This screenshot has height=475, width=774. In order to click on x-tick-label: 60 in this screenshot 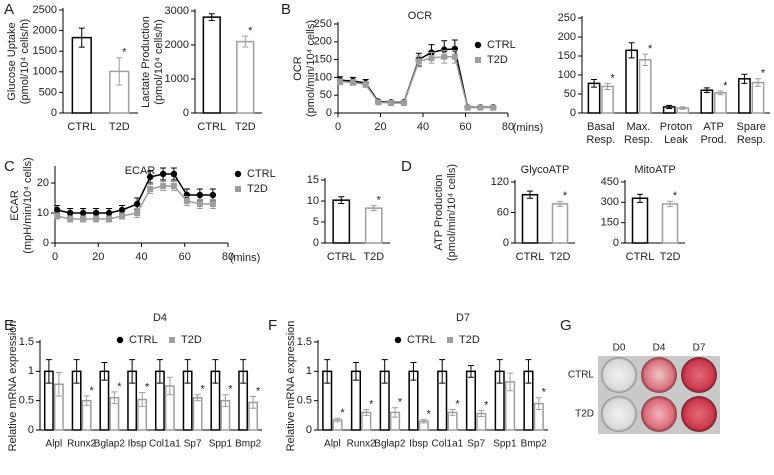, I will do `click(185, 257)`.